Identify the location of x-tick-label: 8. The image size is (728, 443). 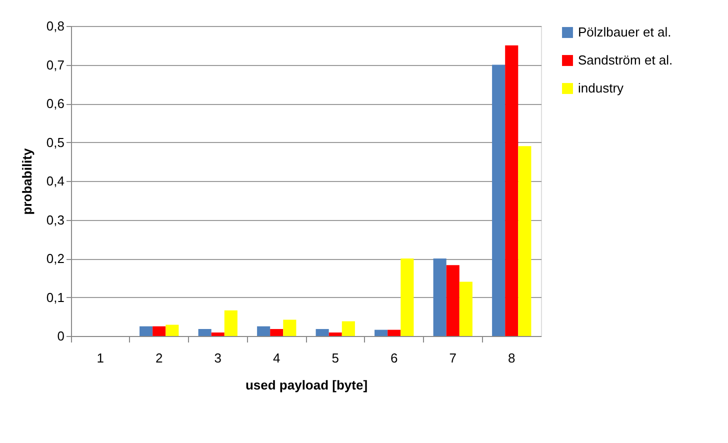
(512, 358).